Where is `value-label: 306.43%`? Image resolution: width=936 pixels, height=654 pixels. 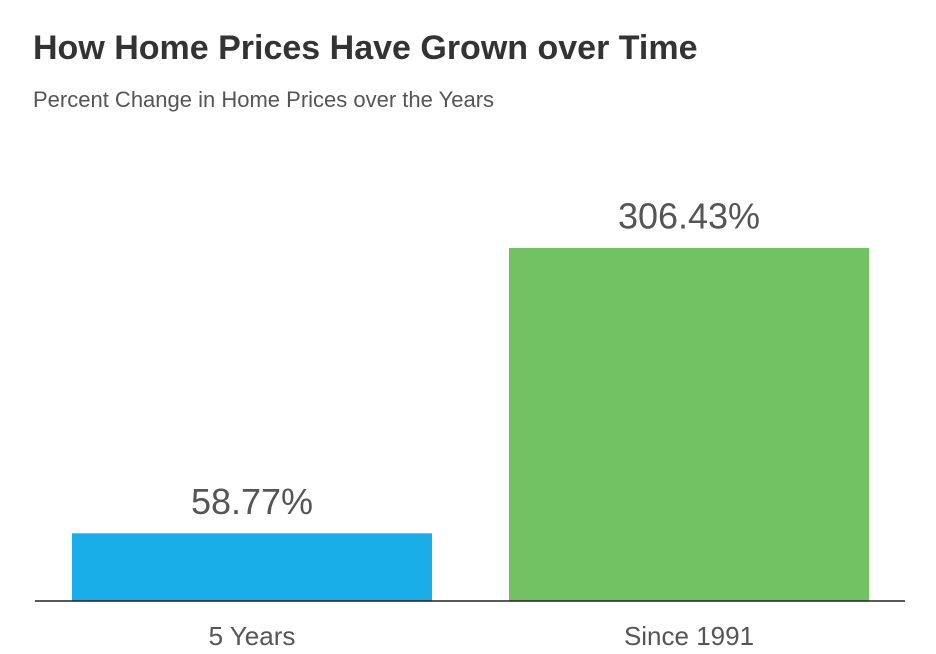
value-label: 306.43% is located at coordinates (689, 216).